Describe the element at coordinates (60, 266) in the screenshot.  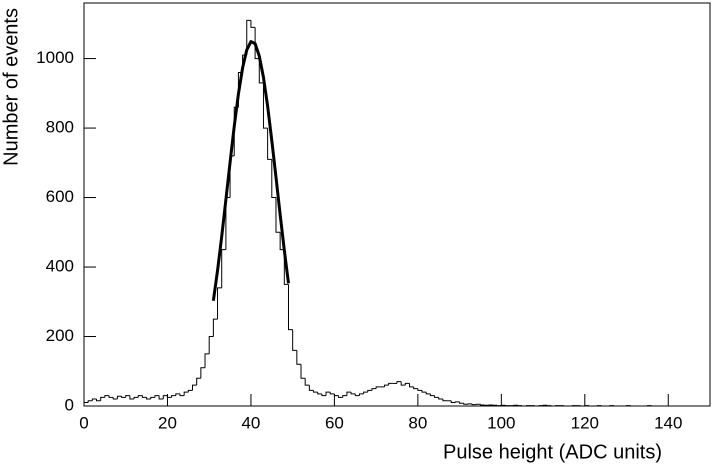
I see `y-tick-label: 400` at that location.